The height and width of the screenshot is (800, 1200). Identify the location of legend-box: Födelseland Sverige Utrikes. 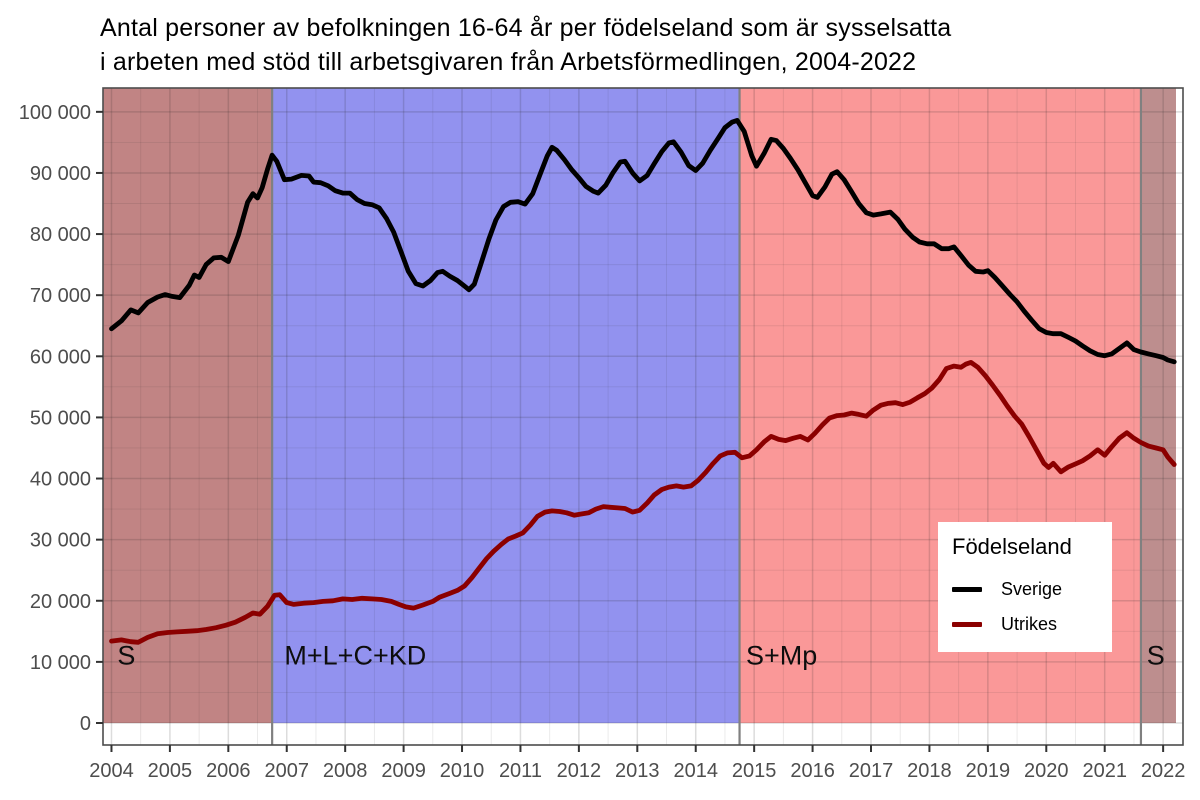
(1025, 587).